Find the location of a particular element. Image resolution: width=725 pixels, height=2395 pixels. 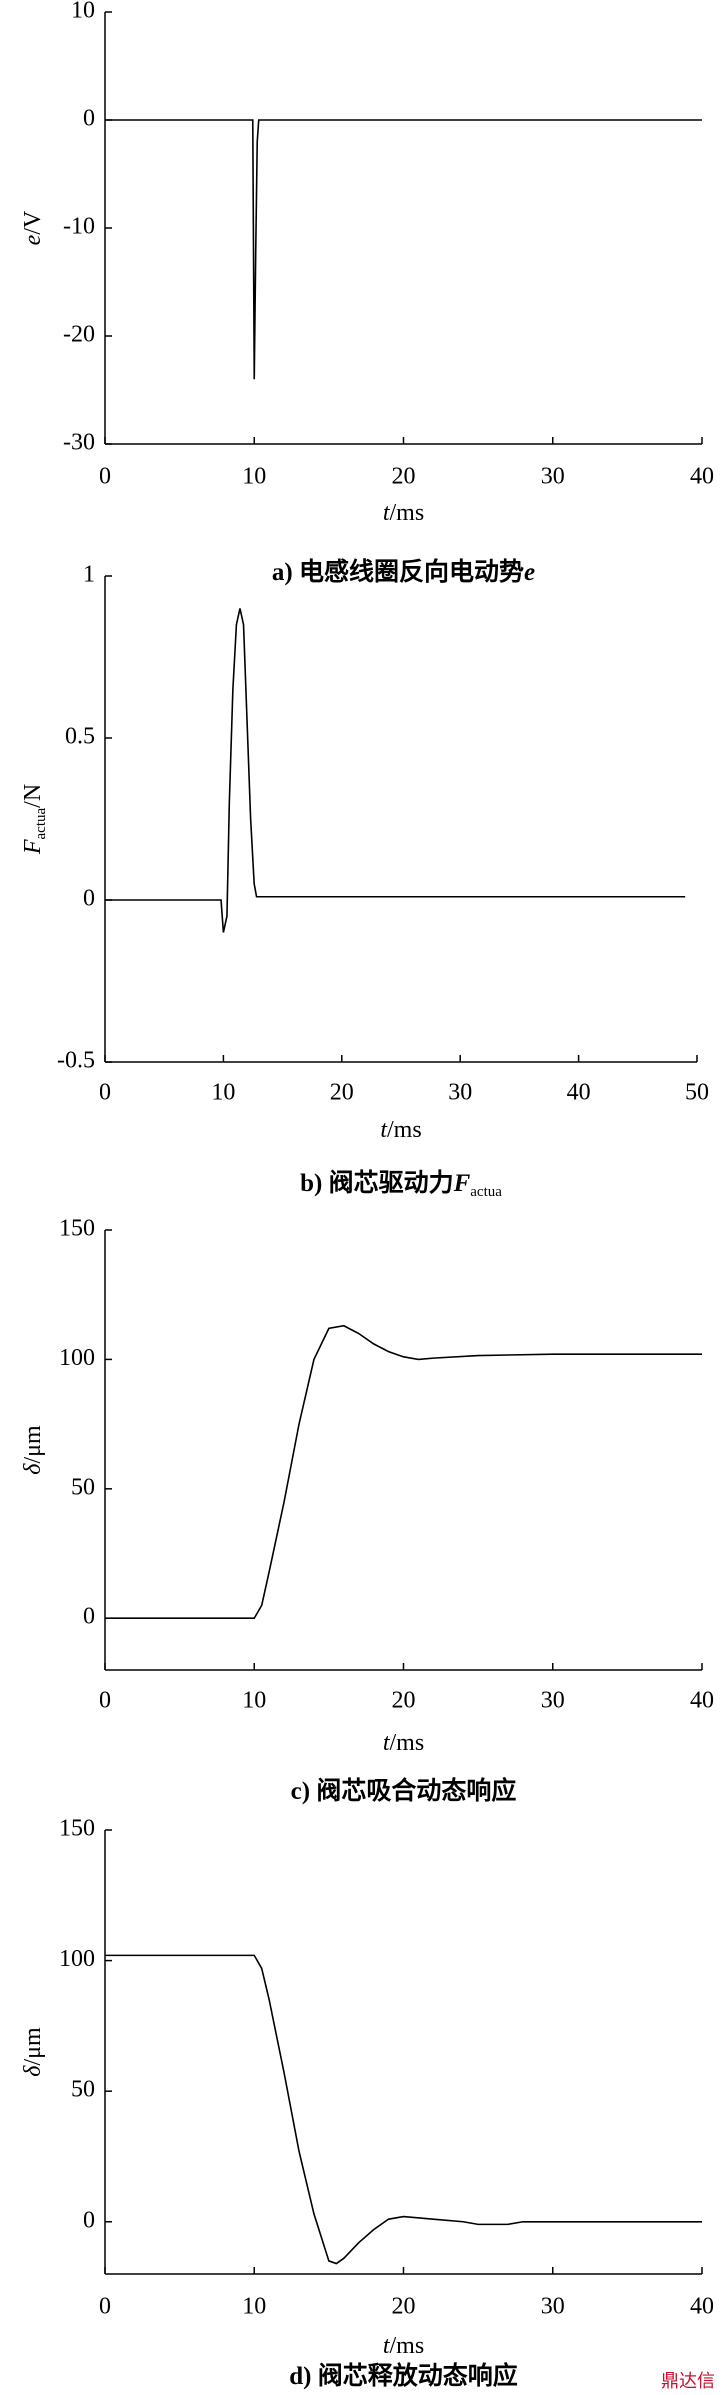

y-axis-label: Factua/N is located at coordinates (35, 819).